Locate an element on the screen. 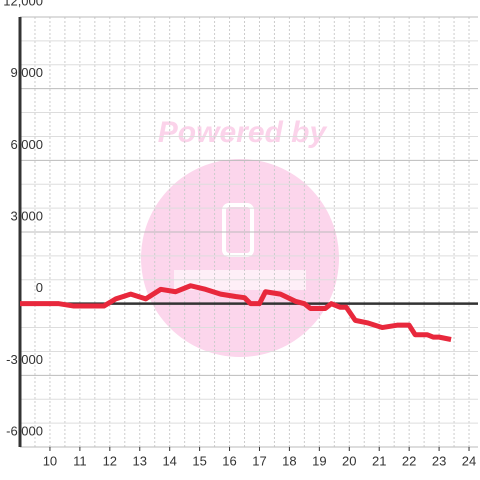 The image size is (480, 480). x-tick-label: 11 is located at coordinates (80, 460).